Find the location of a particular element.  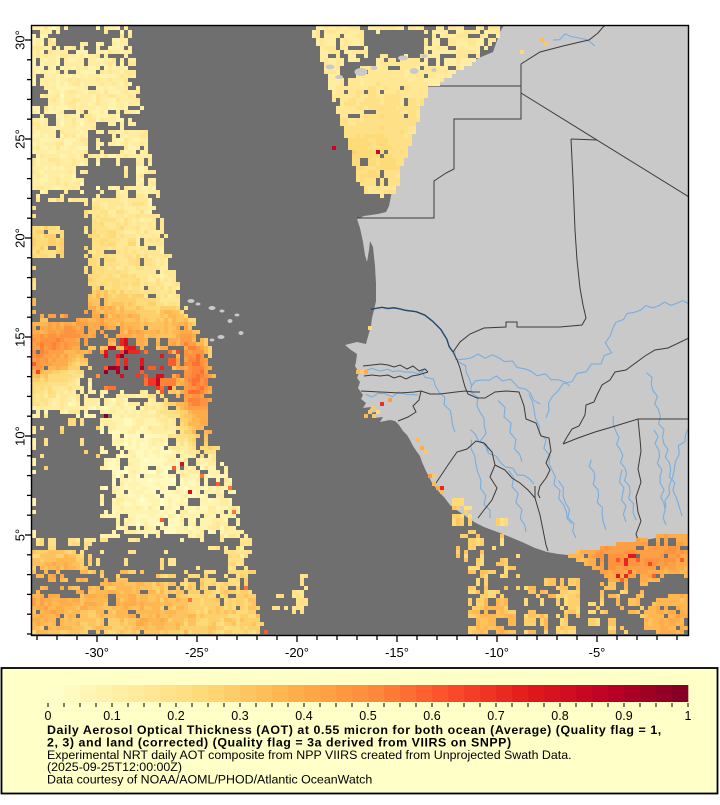

svg-text: -15° is located at coordinates (397, 652).